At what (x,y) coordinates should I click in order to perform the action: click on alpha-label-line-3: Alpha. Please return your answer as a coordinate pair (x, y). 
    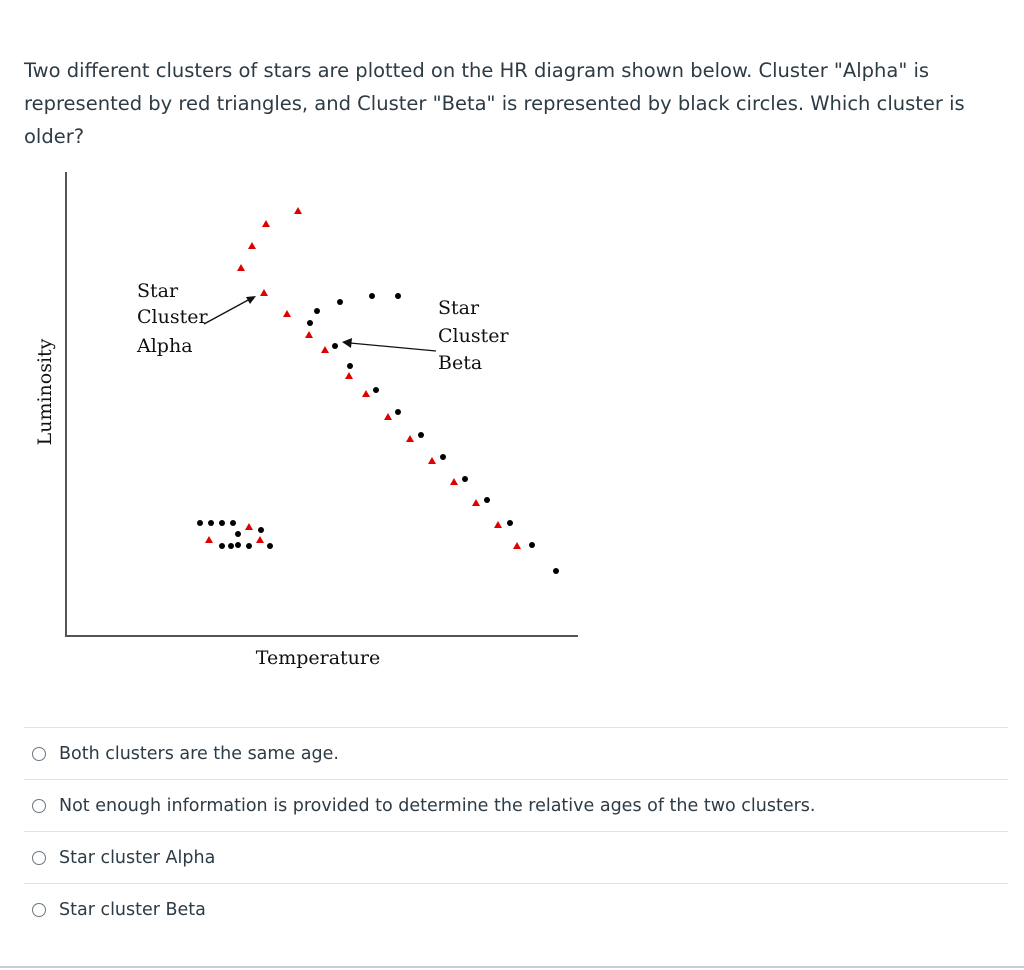
    Looking at the image, I should click on (164, 346).